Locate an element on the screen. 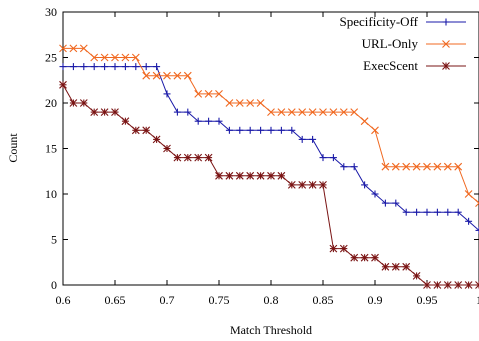  legend-swatch-marker is located at coordinates (446, 44).